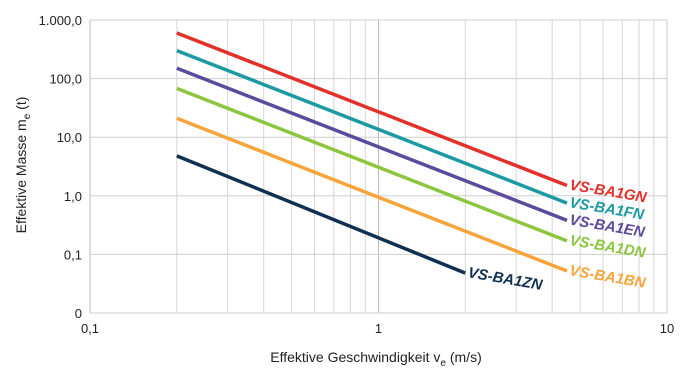  Describe the element at coordinates (378, 328) in the screenshot. I see `x-tick-label: 1` at that location.